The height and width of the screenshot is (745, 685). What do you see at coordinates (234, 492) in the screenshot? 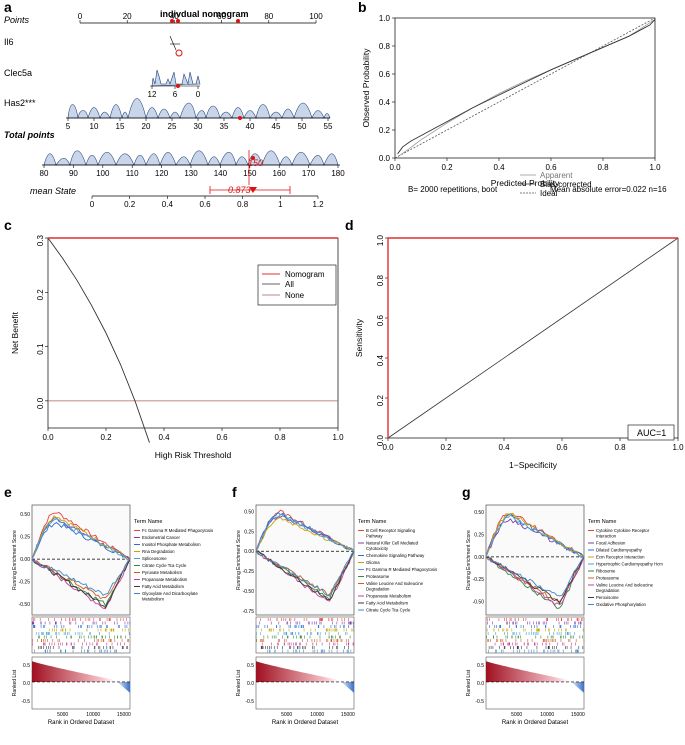
I see `panel-f-letter: f` at bounding box center [234, 492].